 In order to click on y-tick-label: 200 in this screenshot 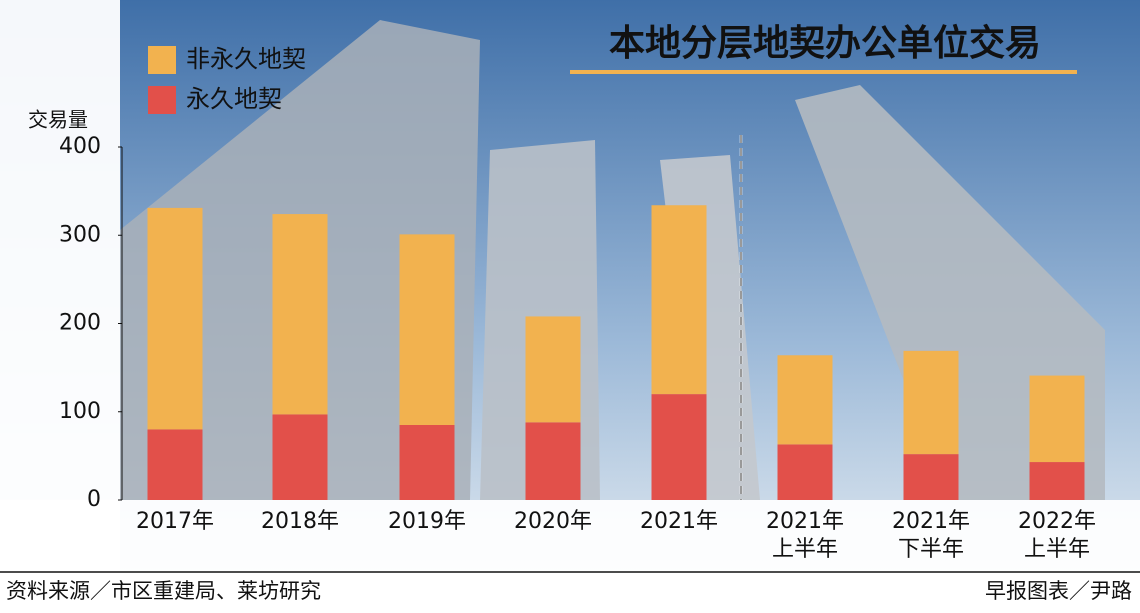, I will do `click(80, 323)`.